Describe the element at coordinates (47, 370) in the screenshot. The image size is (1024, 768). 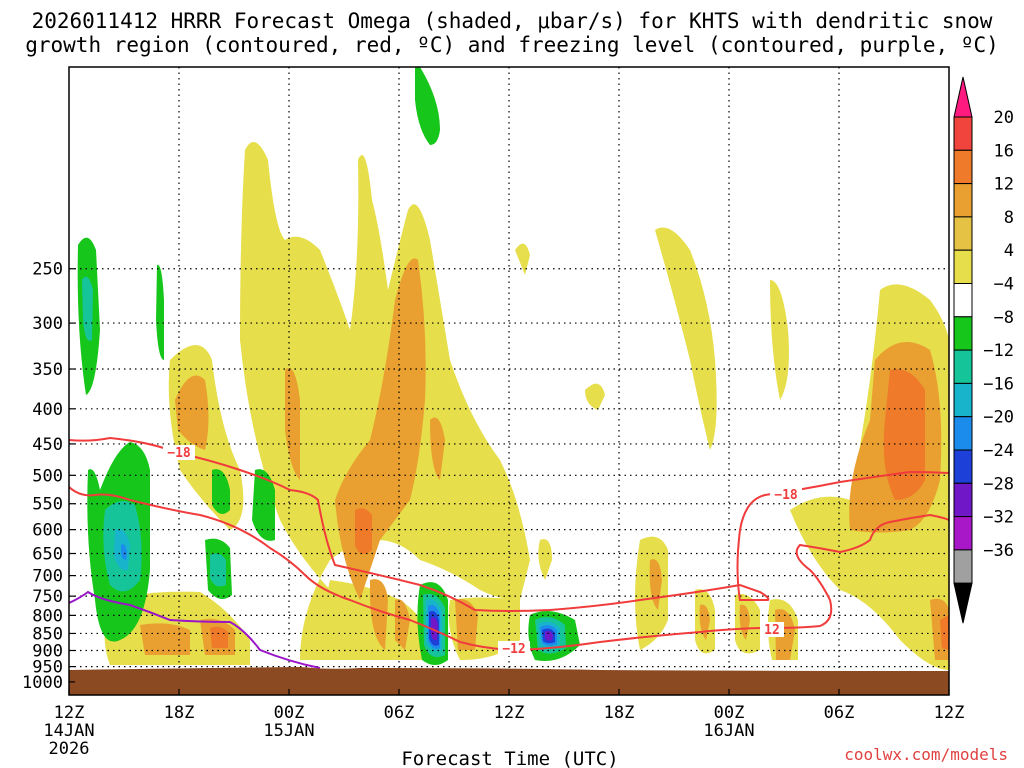
I see `y-tick-label: 350` at that location.